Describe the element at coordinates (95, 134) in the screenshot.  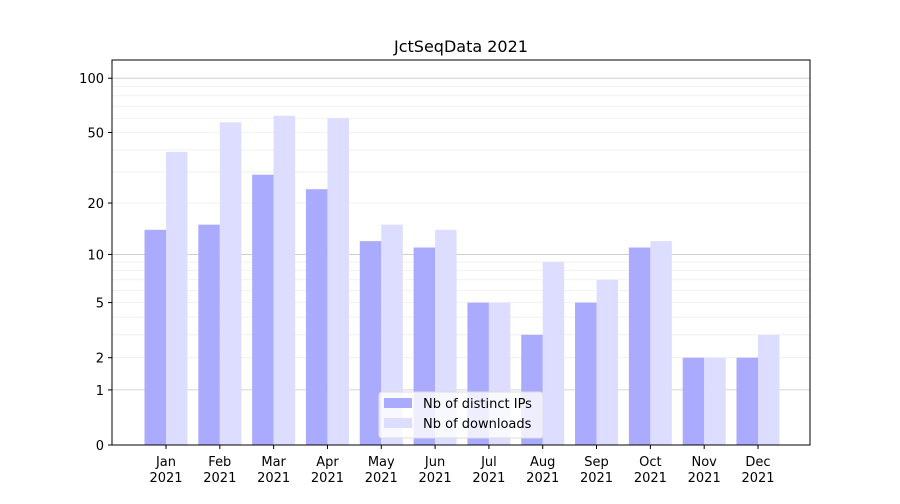
I see `y-tick-label: 50` at that location.